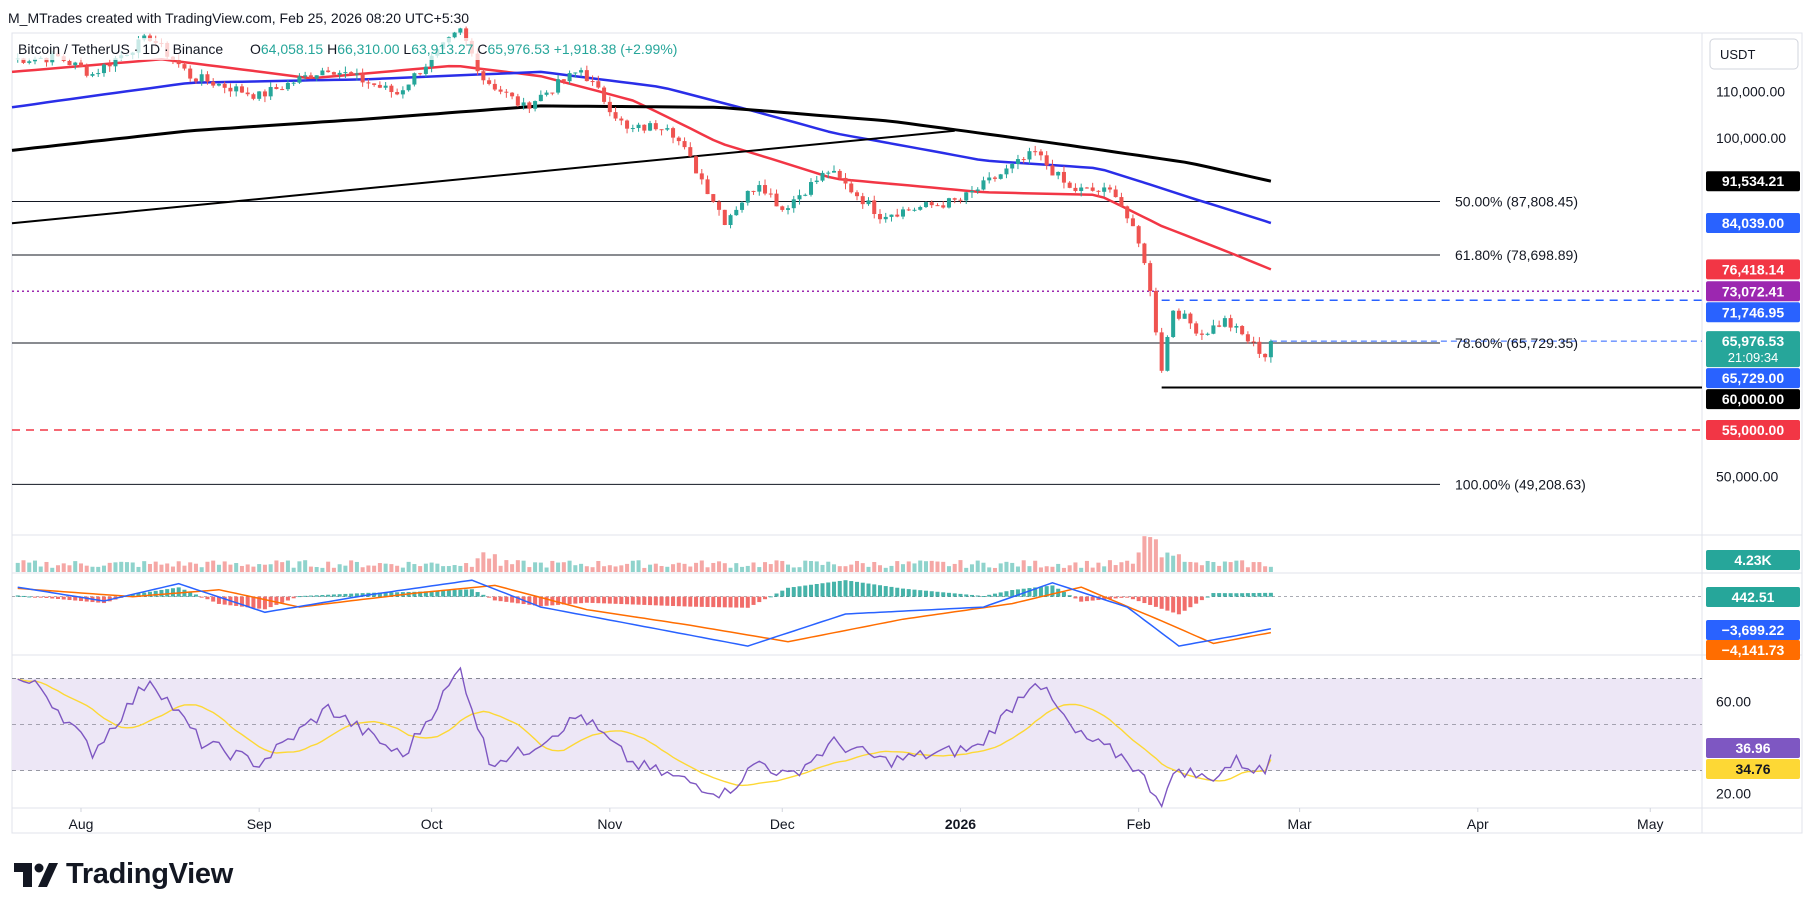  What do you see at coordinates (432, 824) in the screenshot?
I see `time-axis-tick: Oct` at bounding box center [432, 824].